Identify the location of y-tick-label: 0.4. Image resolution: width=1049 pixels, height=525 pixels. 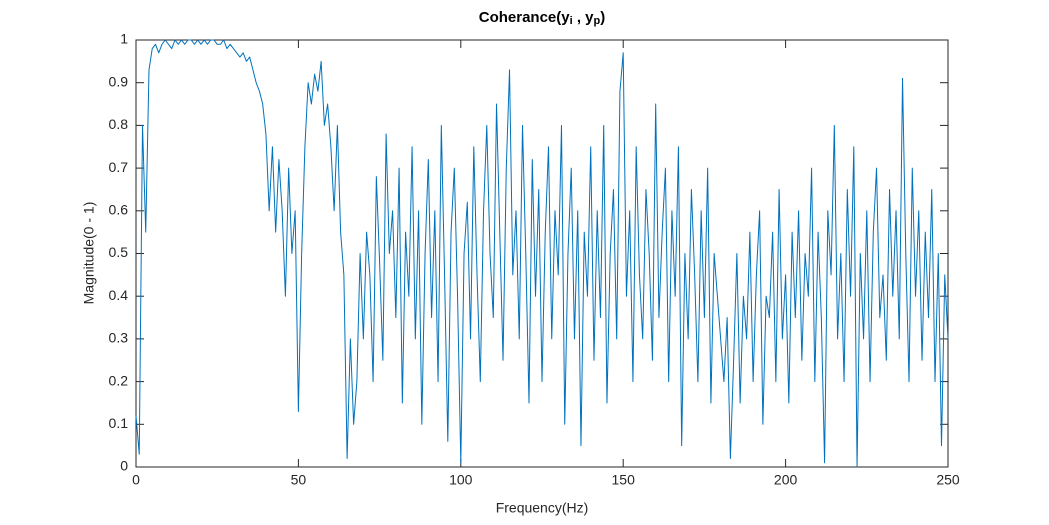
(119, 295).